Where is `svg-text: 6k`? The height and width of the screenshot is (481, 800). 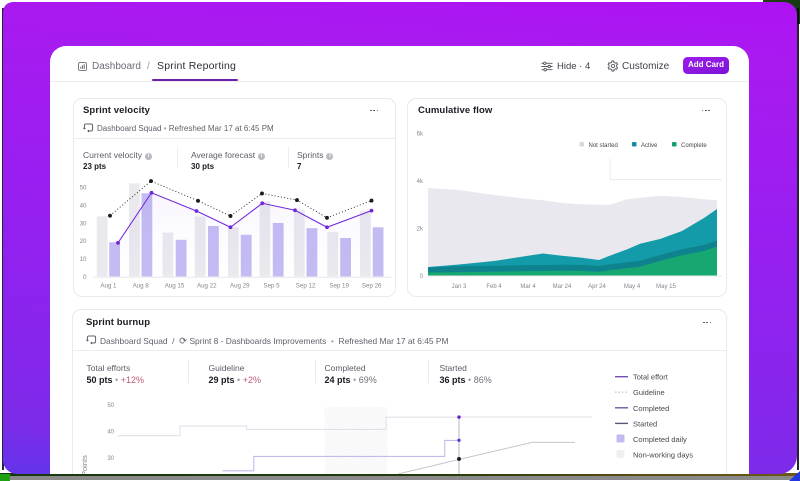 svg-text: 6k is located at coordinates (420, 135).